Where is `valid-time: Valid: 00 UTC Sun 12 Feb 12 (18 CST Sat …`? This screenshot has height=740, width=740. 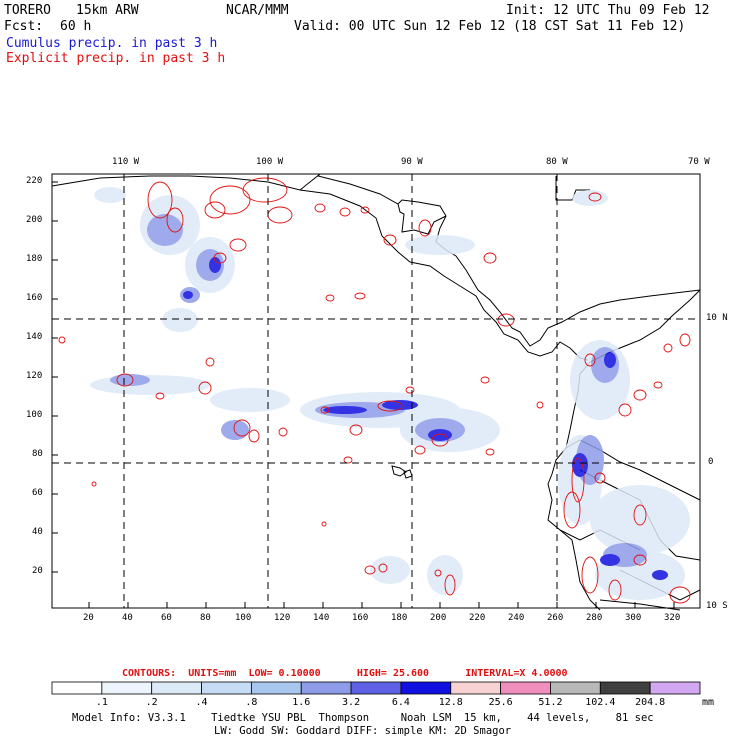 valid-time: Valid: 00 UTC Sun 12 Feb 12 (18 CST Sat … is located at coordinates (490, 26).